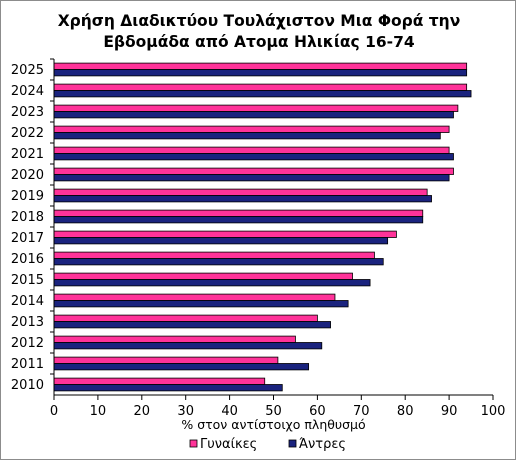 Image resolution: width=516 pixels, height=461 pixels. What do you see at coordinates (27, 280) in the screenshot?
I see `y-tick-label-2015: 2015` at bounding box center [27, 280].